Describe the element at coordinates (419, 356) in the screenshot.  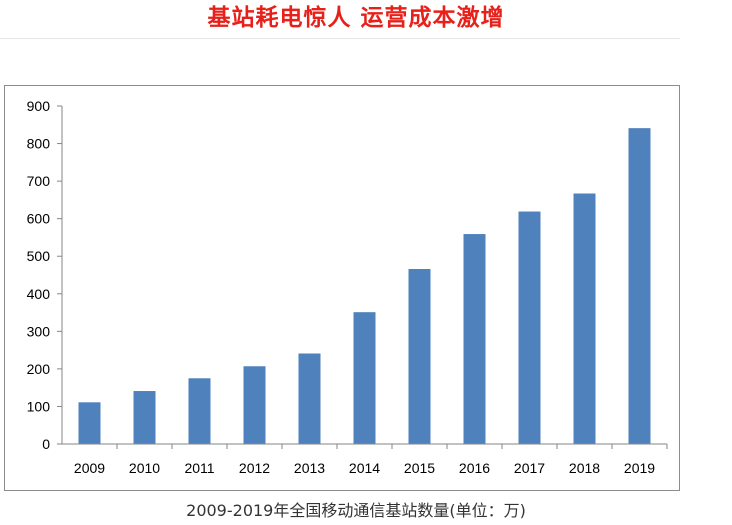
I see `bar-2015` at that location.